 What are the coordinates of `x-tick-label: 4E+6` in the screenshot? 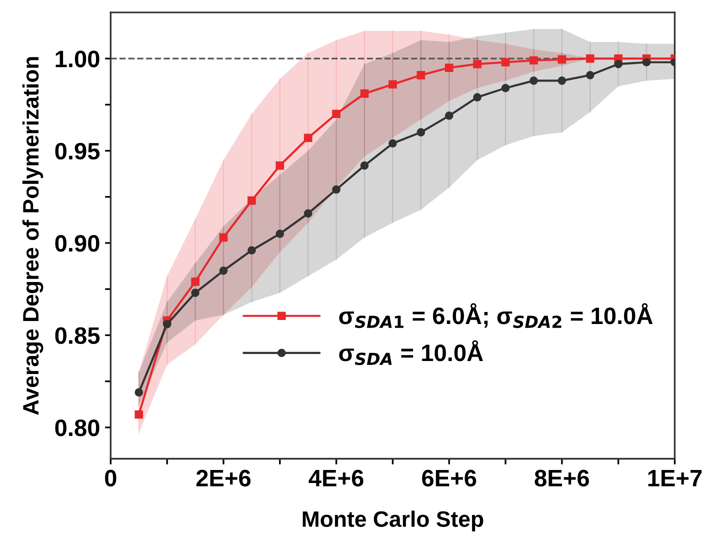 It's located at (336, 478).